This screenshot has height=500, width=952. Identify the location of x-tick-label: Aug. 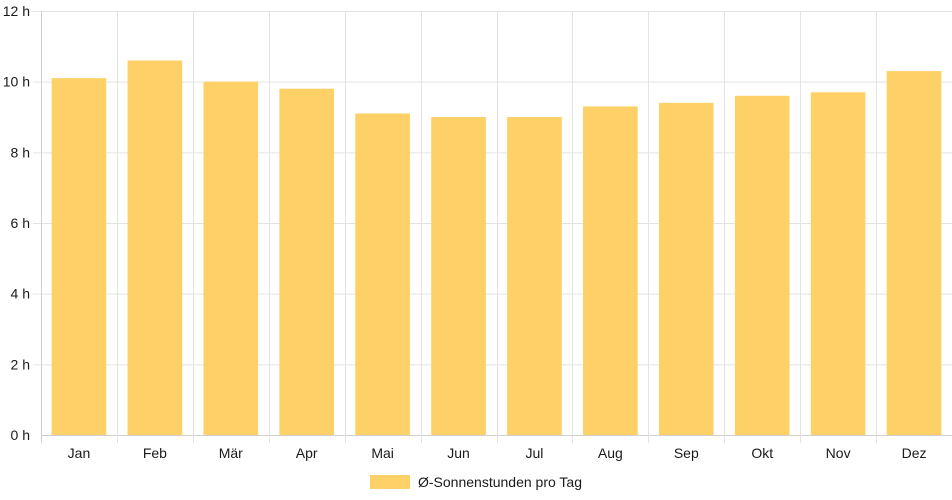
(610, 453).